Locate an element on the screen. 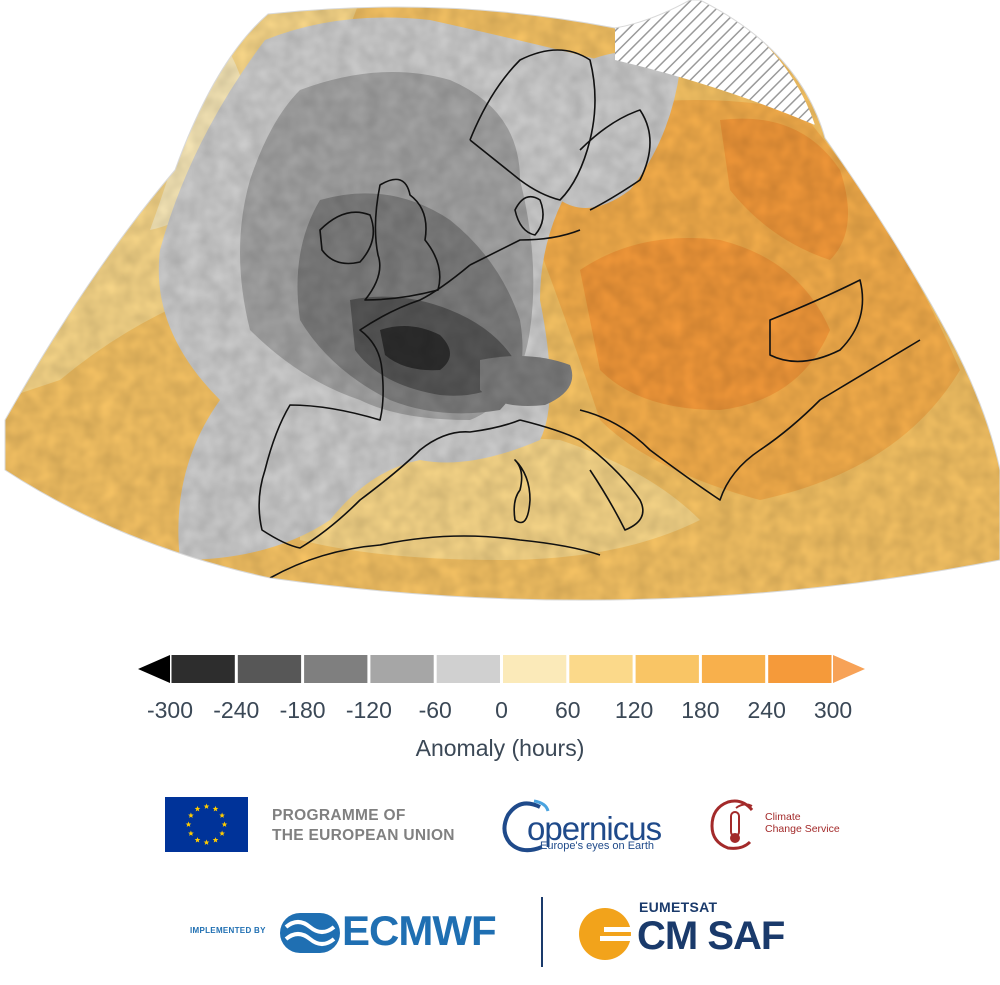 This screenshot has width=1000, height=985. no-data-hatch is located at coordinates (715, 62).